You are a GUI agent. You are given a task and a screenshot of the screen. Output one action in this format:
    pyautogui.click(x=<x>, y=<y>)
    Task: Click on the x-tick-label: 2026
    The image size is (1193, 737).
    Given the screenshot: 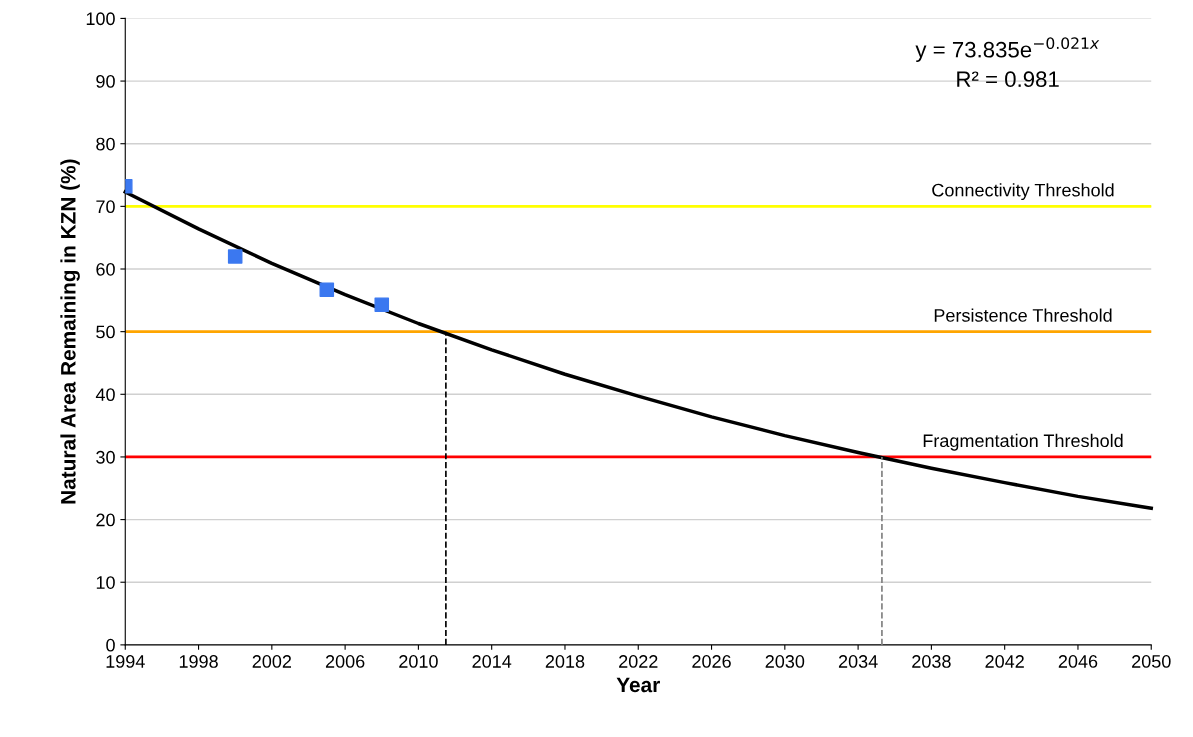 What is the action you would take?
    pyautogui.click(x=711, y=661)
    